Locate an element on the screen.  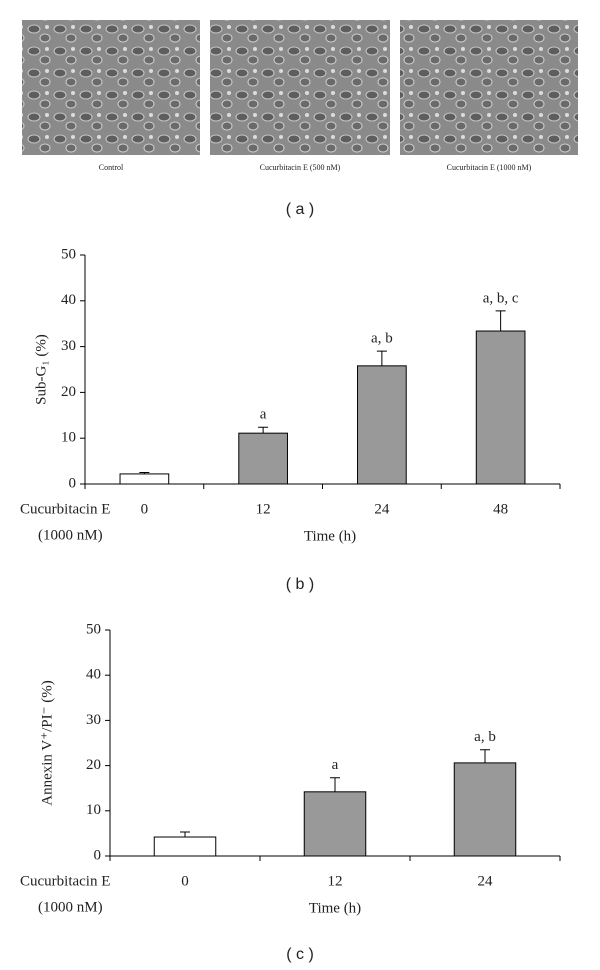
panel-label: ( a ) is located at coordinates (300, 209).